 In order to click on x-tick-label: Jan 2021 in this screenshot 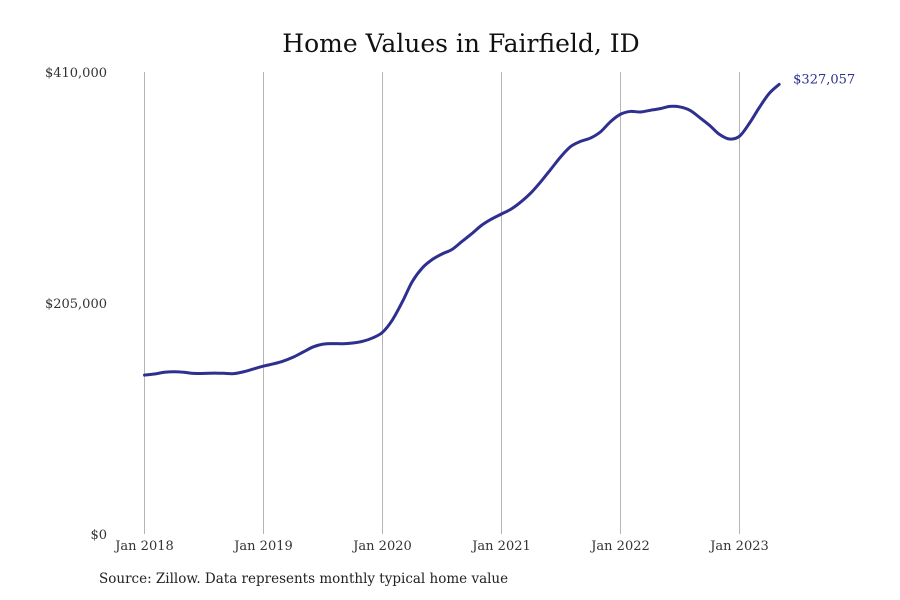, I will do `click(500, 546)`.